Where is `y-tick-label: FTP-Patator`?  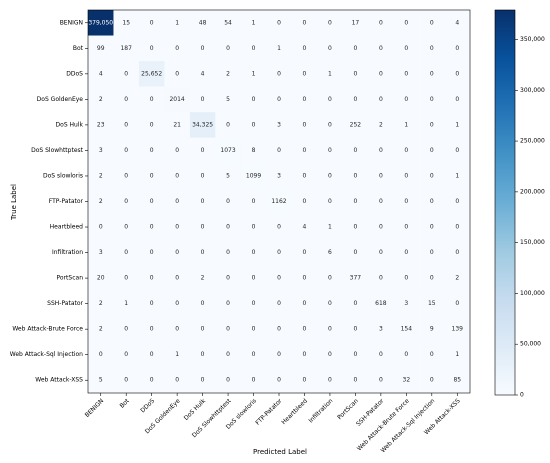 y-tick-label: FTP-Patator is located at coordinates (66, 201).